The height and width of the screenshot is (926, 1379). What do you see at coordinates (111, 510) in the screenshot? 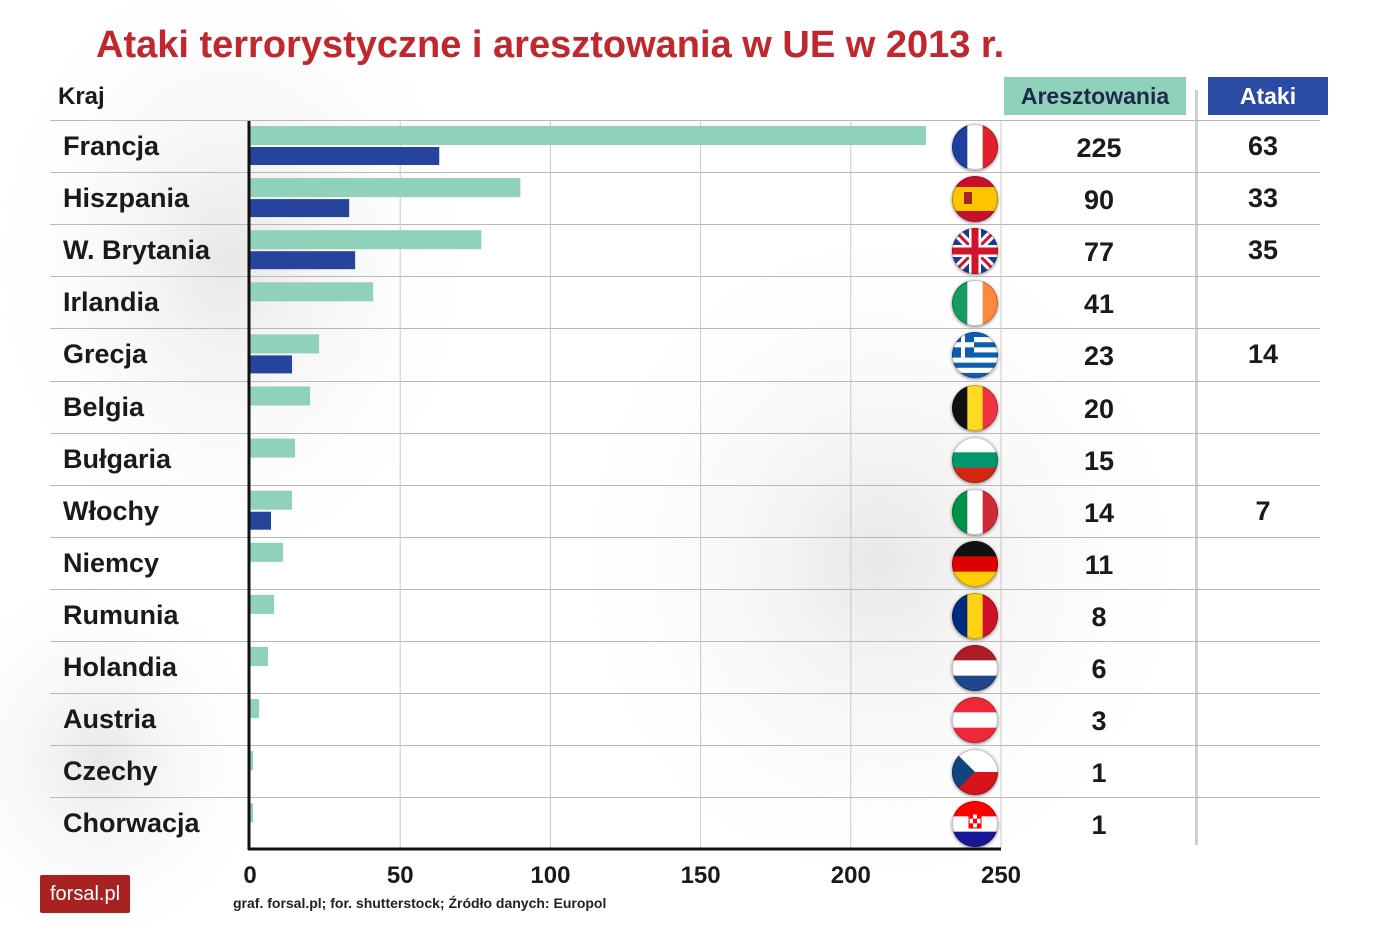
I see `country-label: Włochy` at bounding box center [111, 510].